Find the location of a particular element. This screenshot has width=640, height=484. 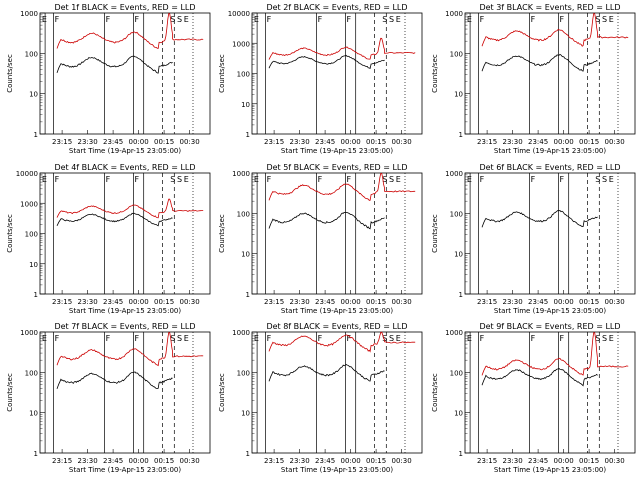

y-tick-label: 10000 is located at coordinates (239, 14).